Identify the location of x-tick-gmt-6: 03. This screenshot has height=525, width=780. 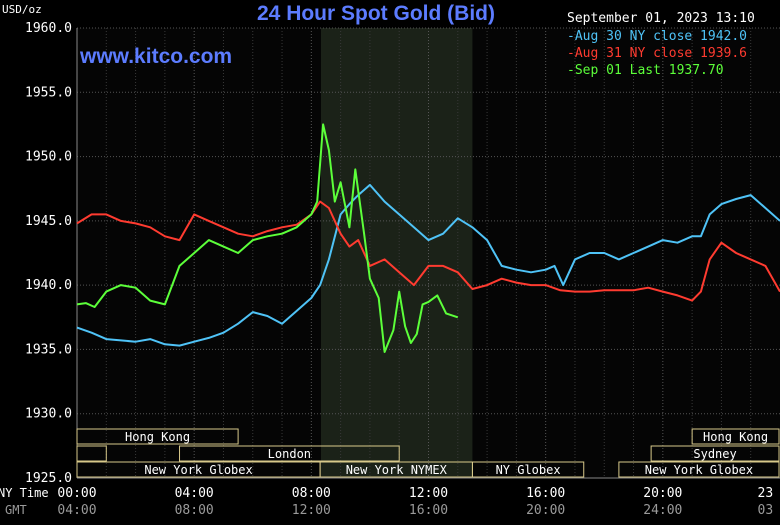
(766, 510).